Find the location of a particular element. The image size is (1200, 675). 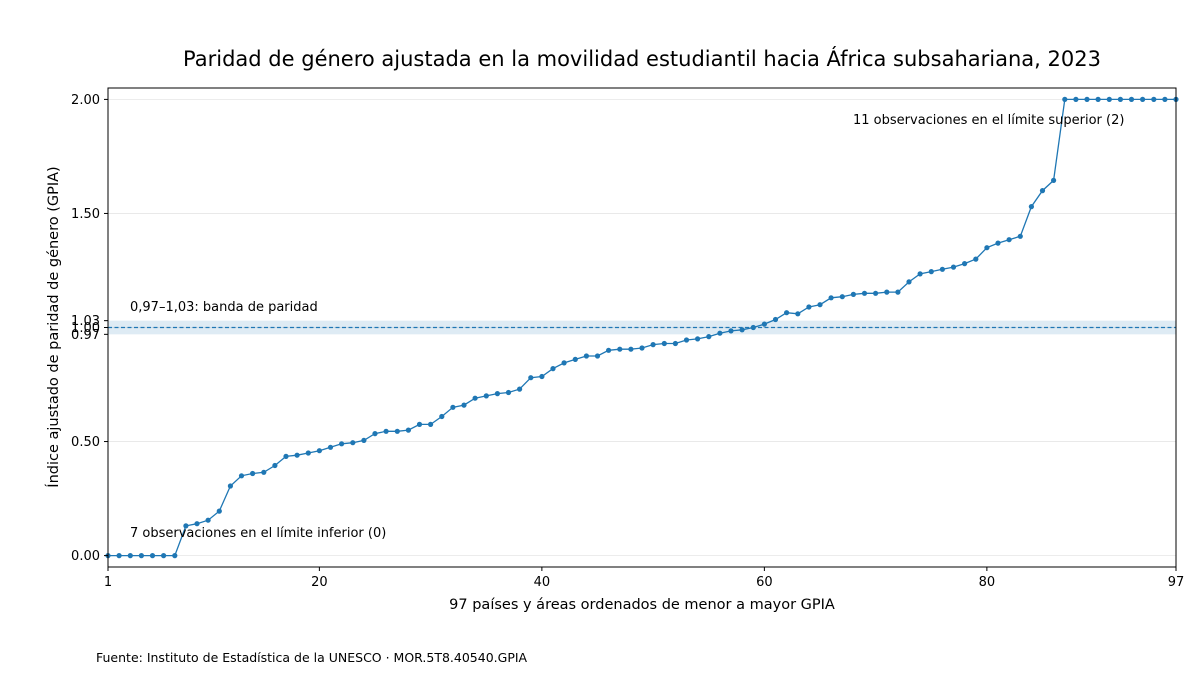

x-tick-label-4: 80 is located at coordinates (987, 582).